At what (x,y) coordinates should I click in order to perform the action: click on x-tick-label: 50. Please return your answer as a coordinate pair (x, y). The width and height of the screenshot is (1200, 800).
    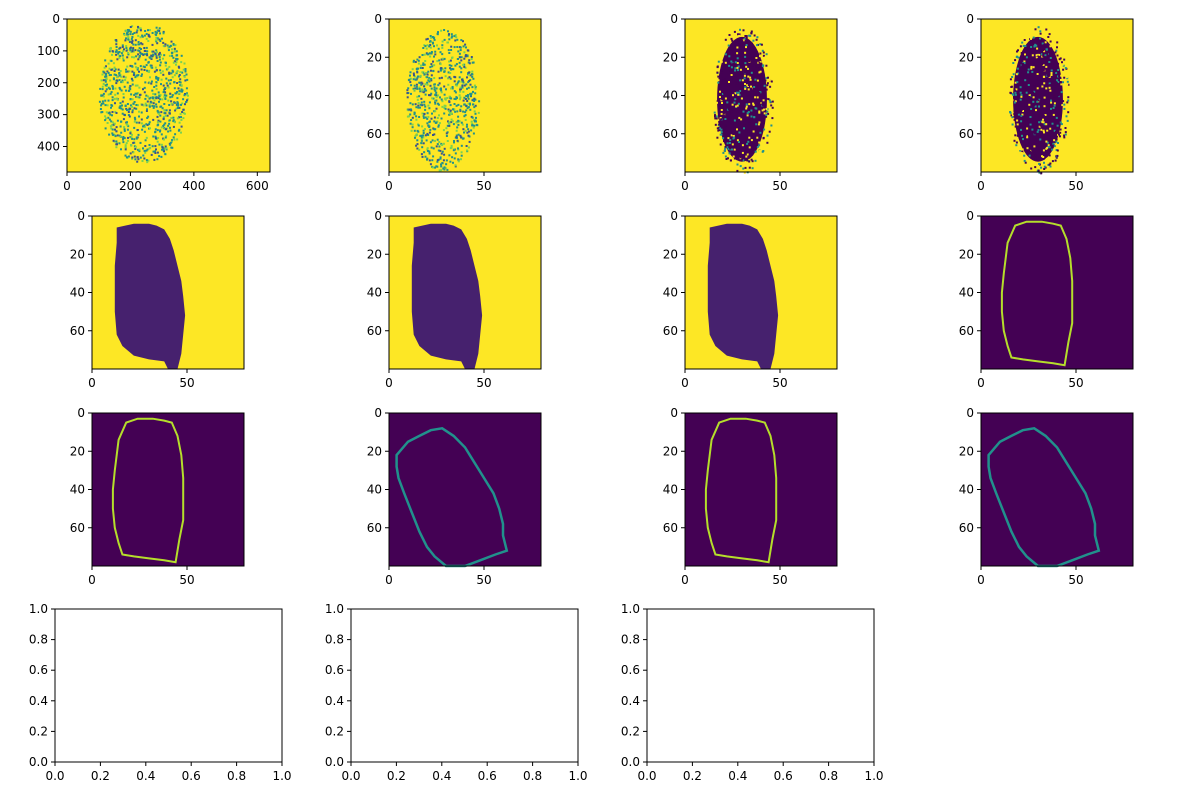
    Looking at the image, I should click on (1075, 383).